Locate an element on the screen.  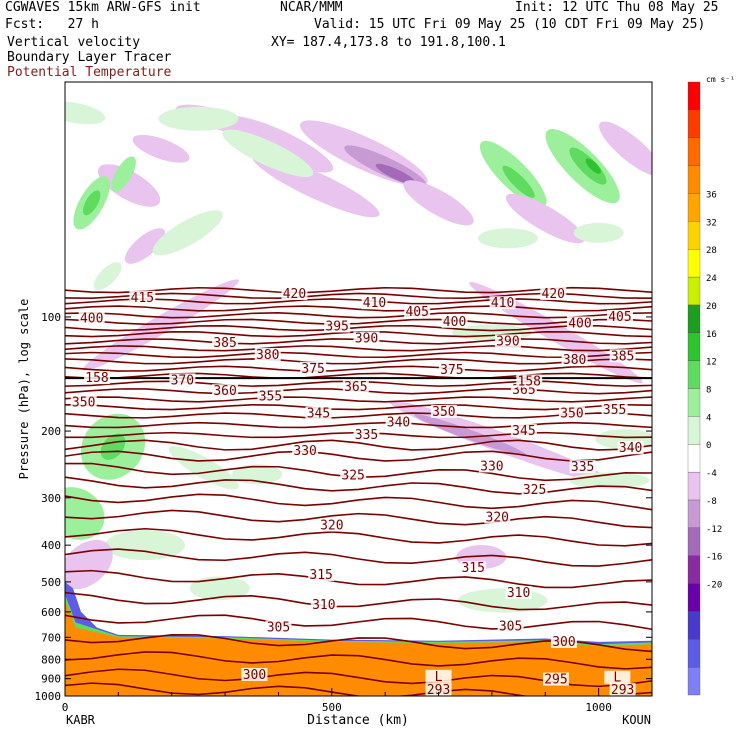
theta-label: 410 is located at coordinates (374, 303).